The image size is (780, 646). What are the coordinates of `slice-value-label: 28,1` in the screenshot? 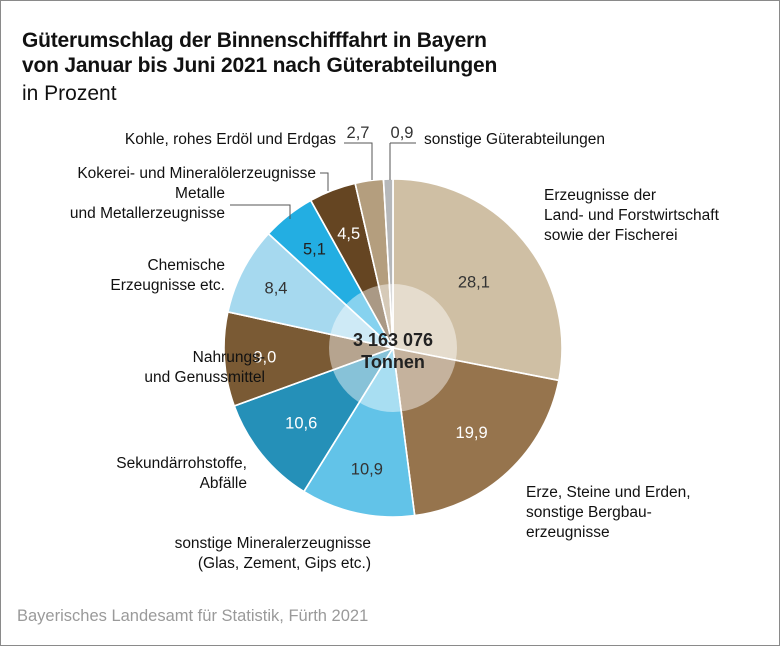 It's located at (474, 282).